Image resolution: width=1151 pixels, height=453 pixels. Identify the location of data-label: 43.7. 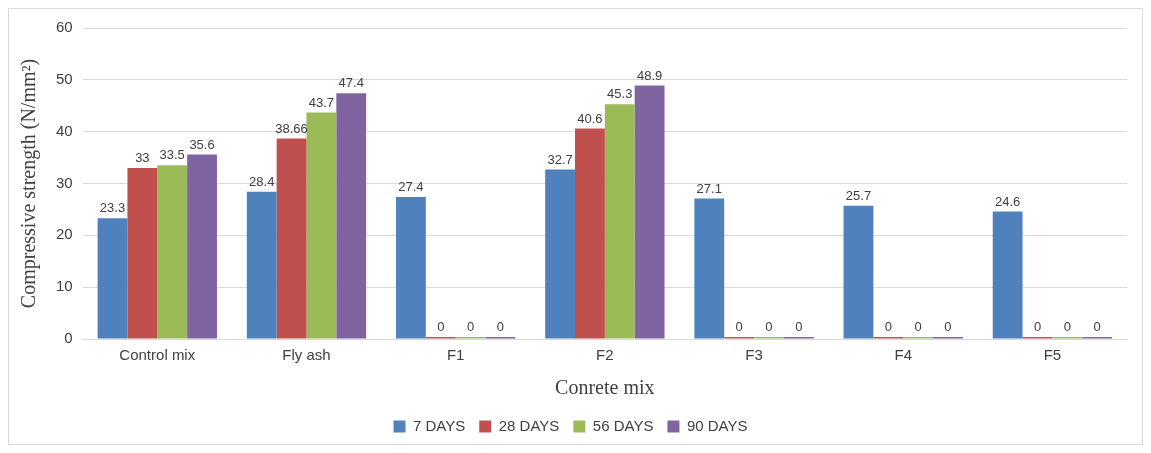
(321, 102).